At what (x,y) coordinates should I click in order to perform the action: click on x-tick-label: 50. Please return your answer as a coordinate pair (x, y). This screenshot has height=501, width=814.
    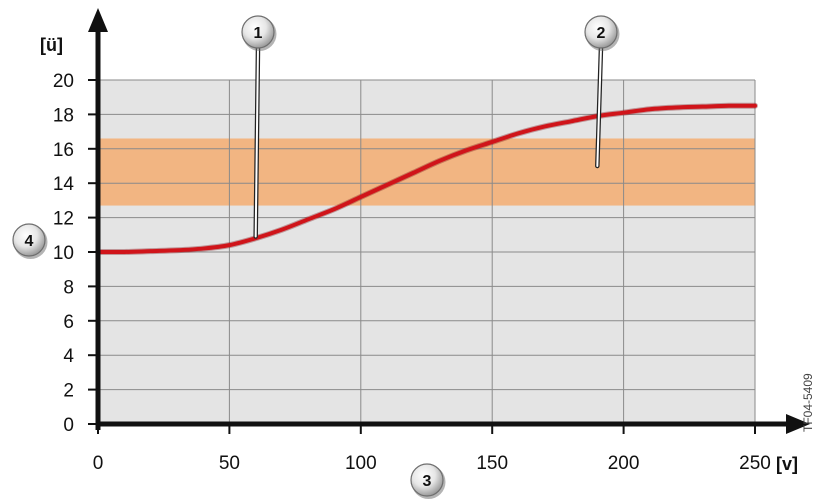
    Looking at the image, I should click on (229, 463).